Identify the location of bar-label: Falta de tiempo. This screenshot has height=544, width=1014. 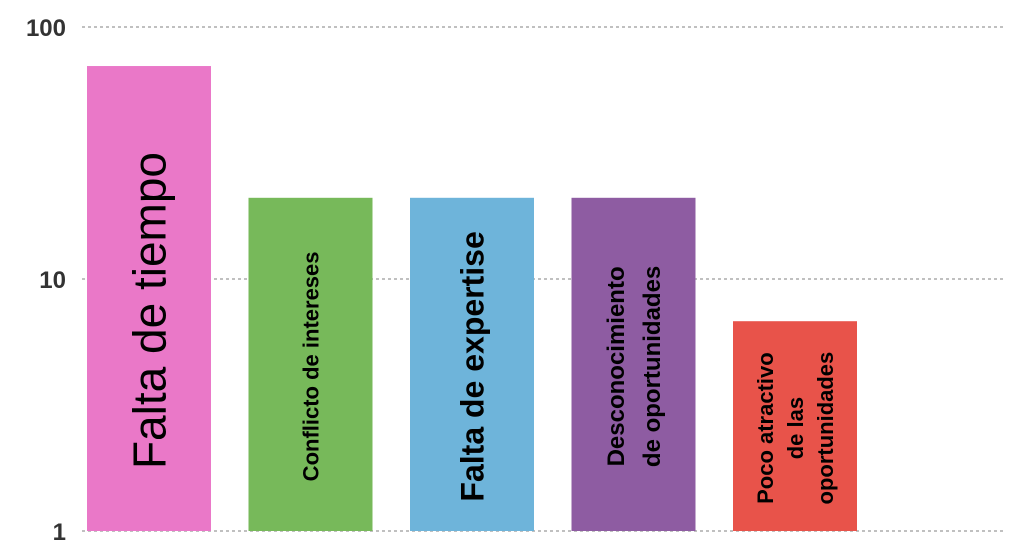
(150, 310).